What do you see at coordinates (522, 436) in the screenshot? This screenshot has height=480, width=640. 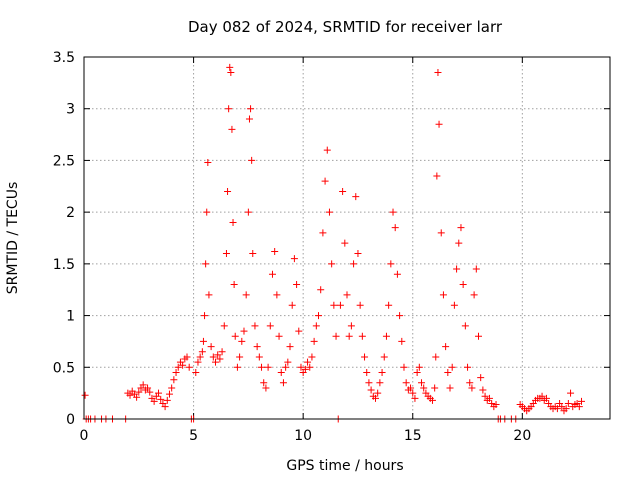 I see `x-tick-label: 20` at bounding box center [522, 436].